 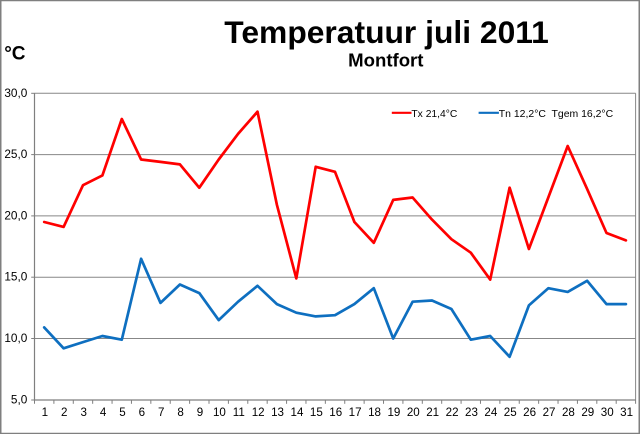 What do you see at coordinates (277, 412) in the screenshot?
I see `svg-text: 13` at bounding box center [277, 412].